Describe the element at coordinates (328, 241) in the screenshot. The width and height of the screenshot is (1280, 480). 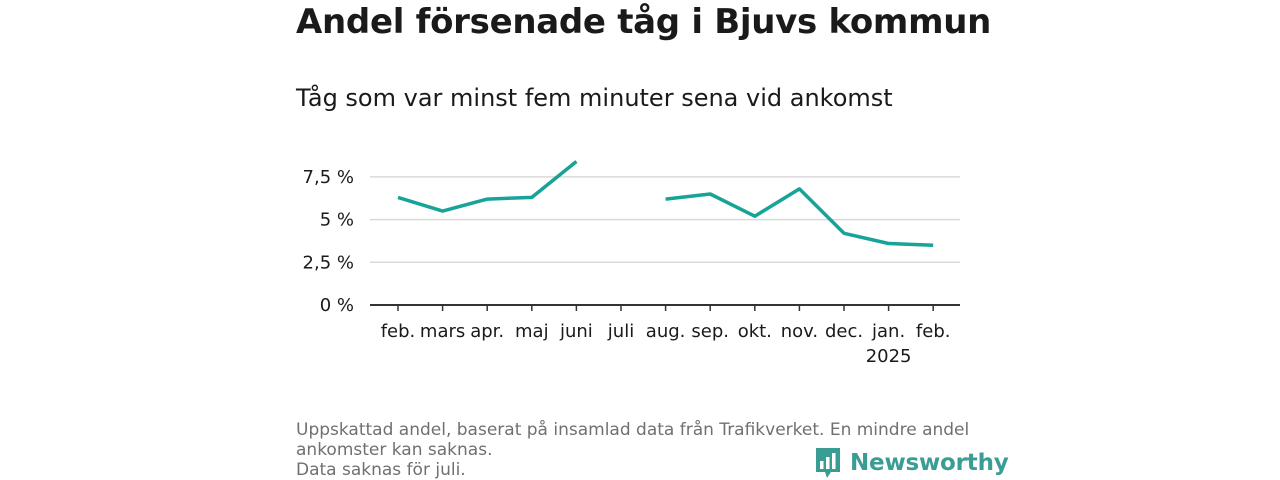
I see `y-axis-labels: 0 % 2,5 % 5 % 7,5 %` at that location.